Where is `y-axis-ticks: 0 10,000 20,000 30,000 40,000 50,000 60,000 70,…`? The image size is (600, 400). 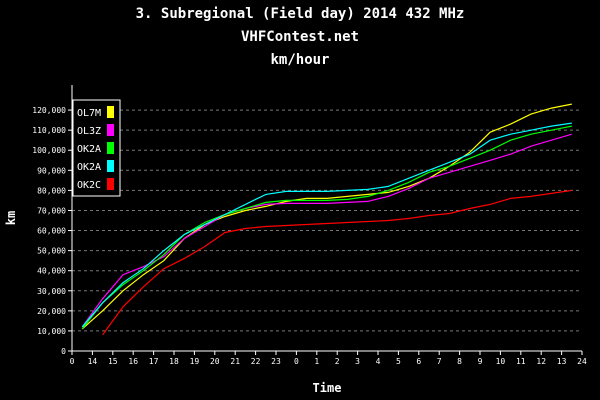
y-axis-ticks: 0 10,000 20,000 30,000 40,000 50,000 60,000 70,… is located at coordinates (52, 231).